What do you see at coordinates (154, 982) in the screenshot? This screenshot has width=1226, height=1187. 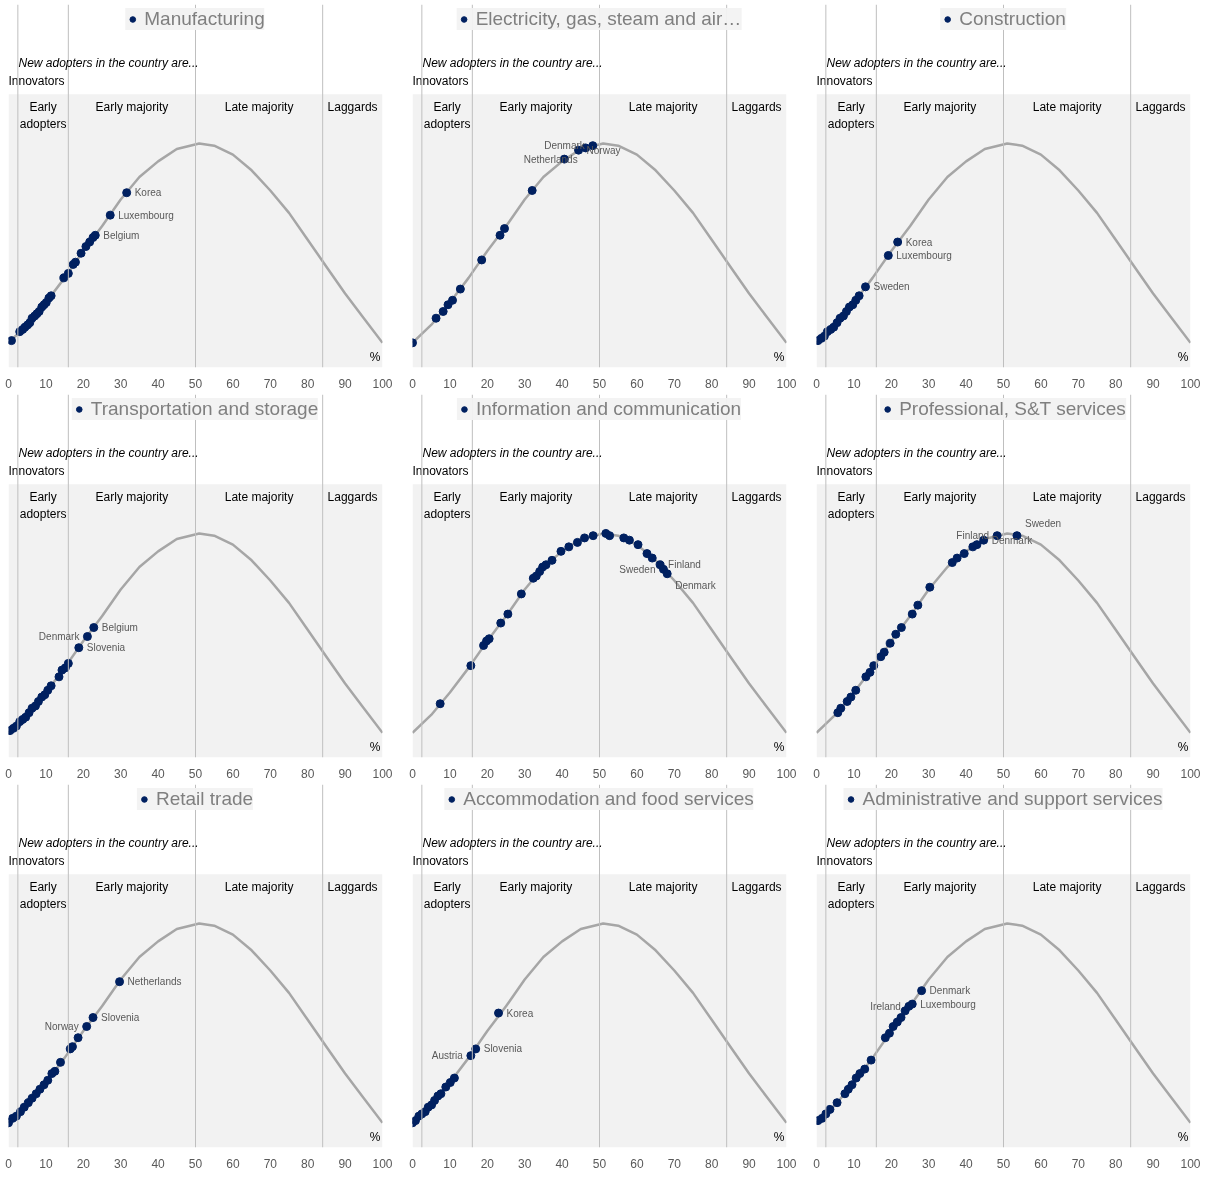 I see `annotation: Netherlands` at bounding box center [154, 982].